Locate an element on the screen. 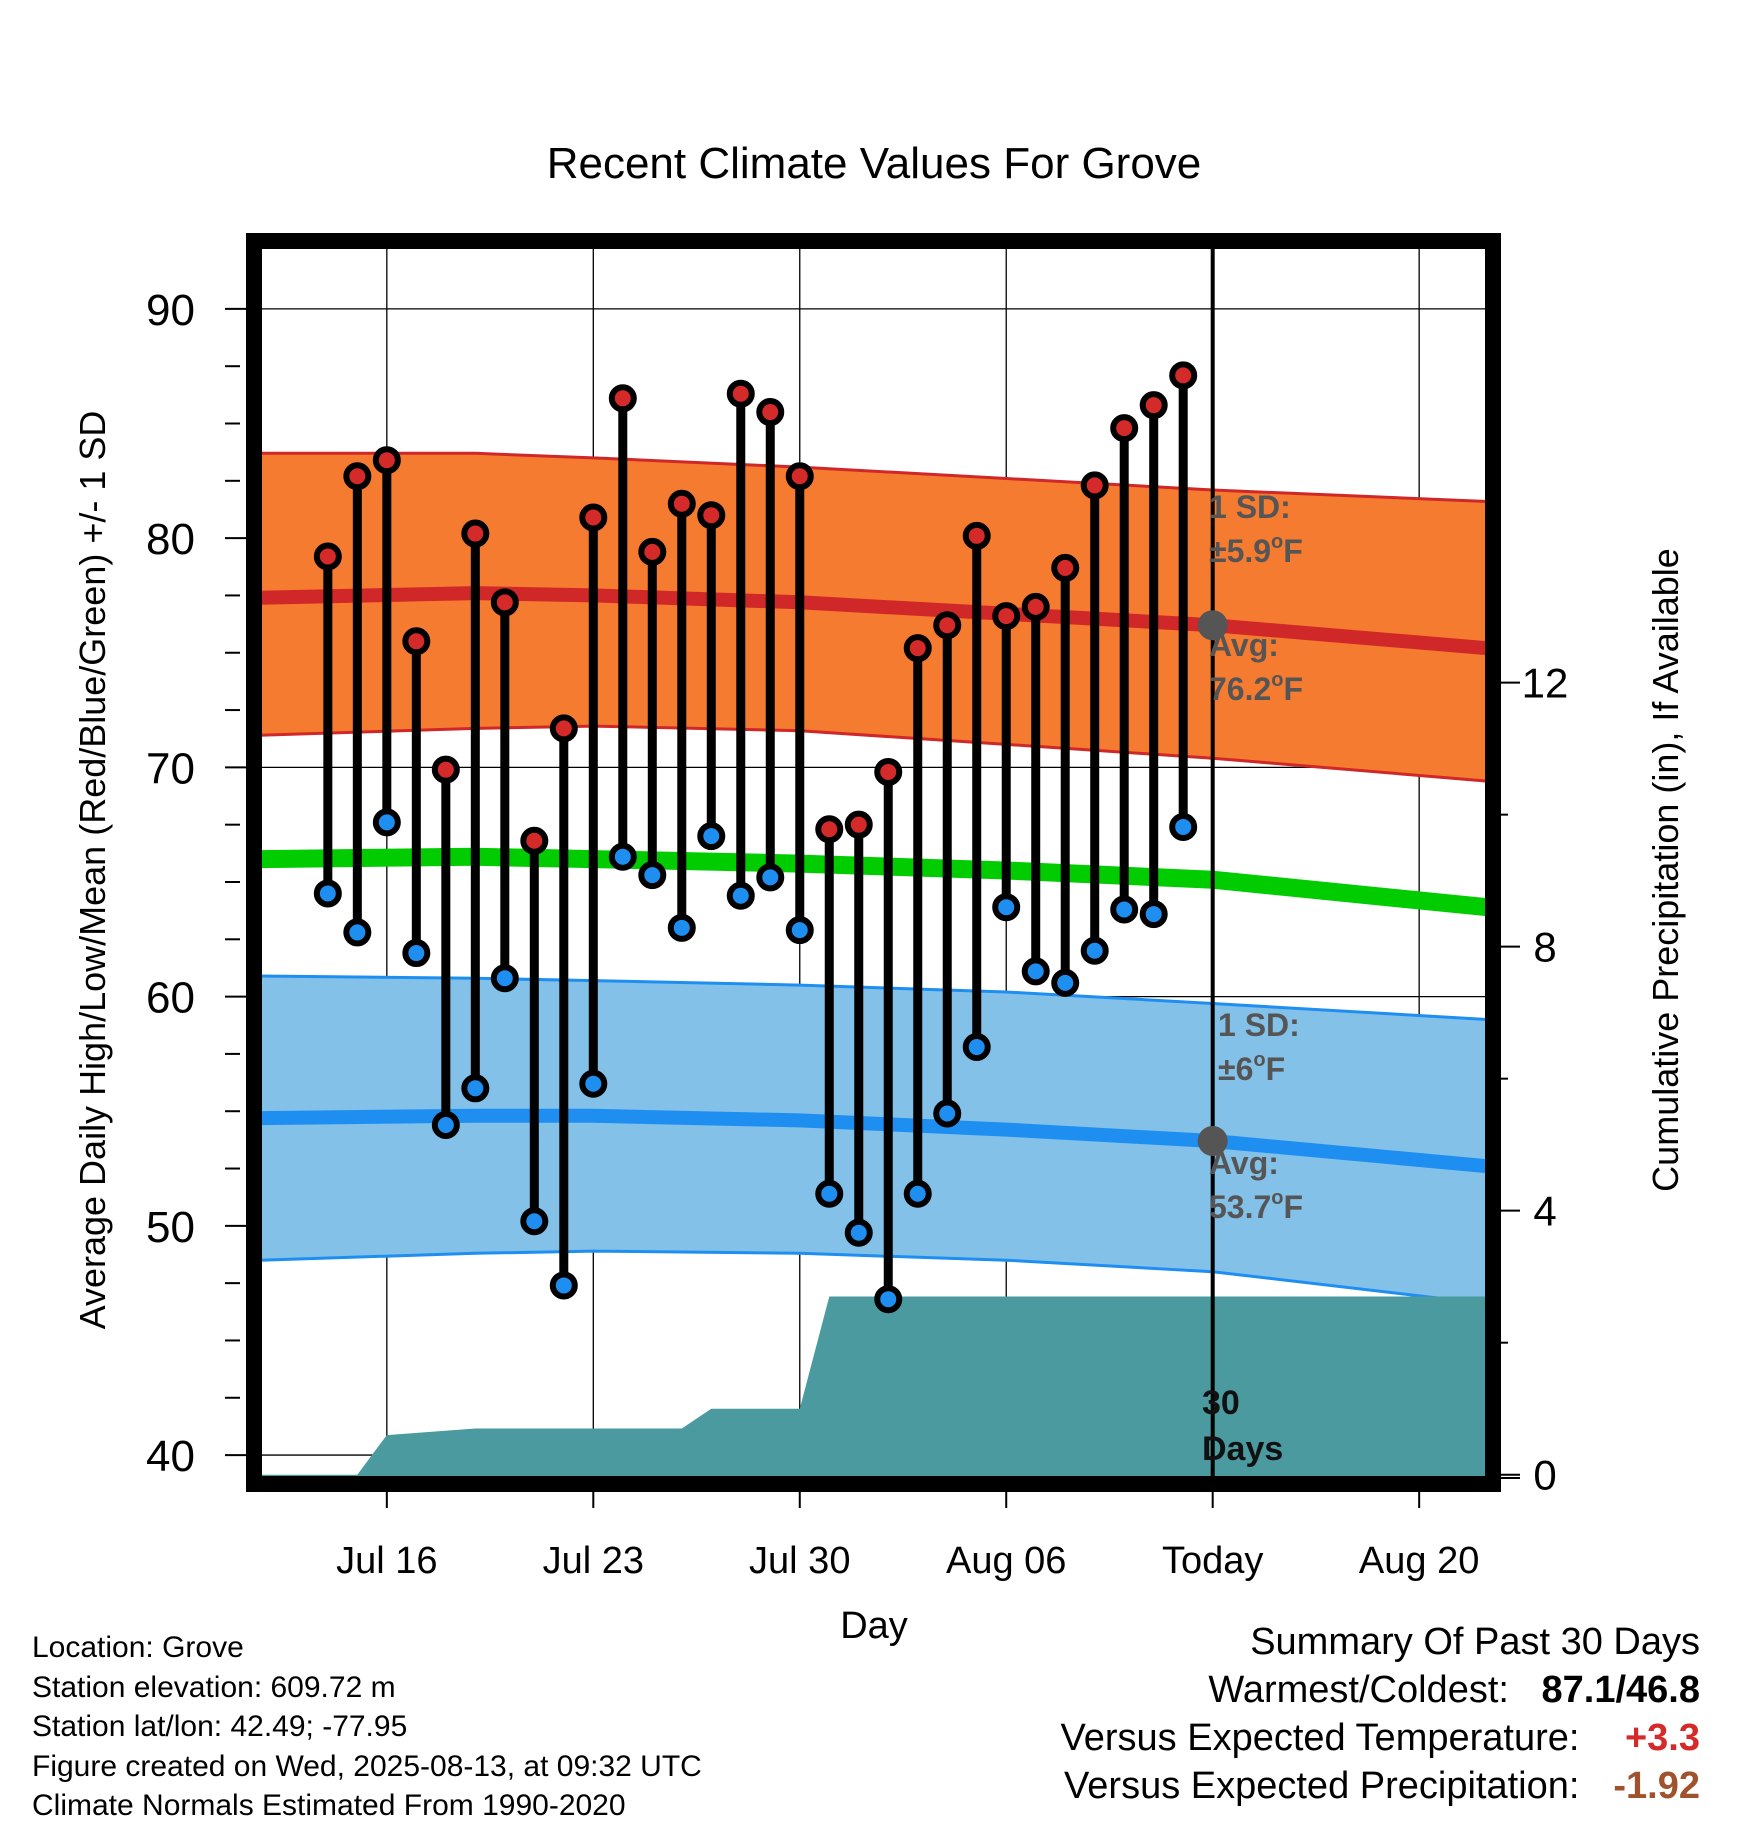 This screenshot has width=1748, height=1833. normals-text: Climate Normals Estimated From 1990-2020 is located at coordinates (329, 1805).